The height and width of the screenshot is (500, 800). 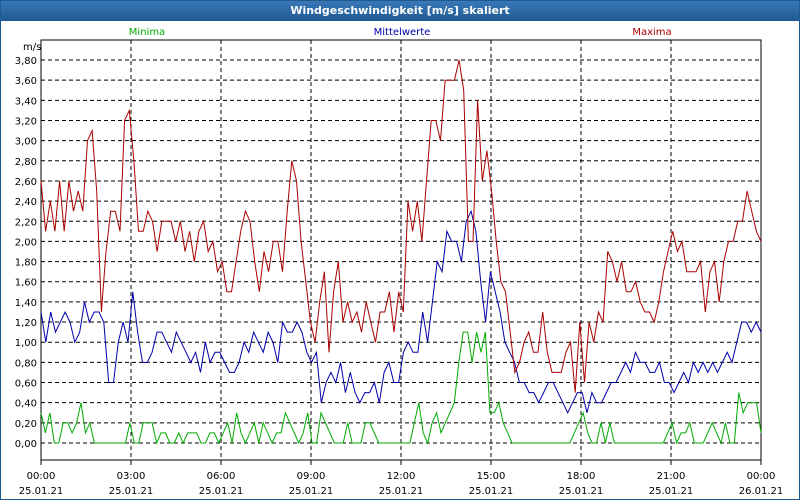 What do you see at coordinates (26, 202) in the screenshot?
I see `y-tick-label: 2,40` at bounding box center [26, 202].